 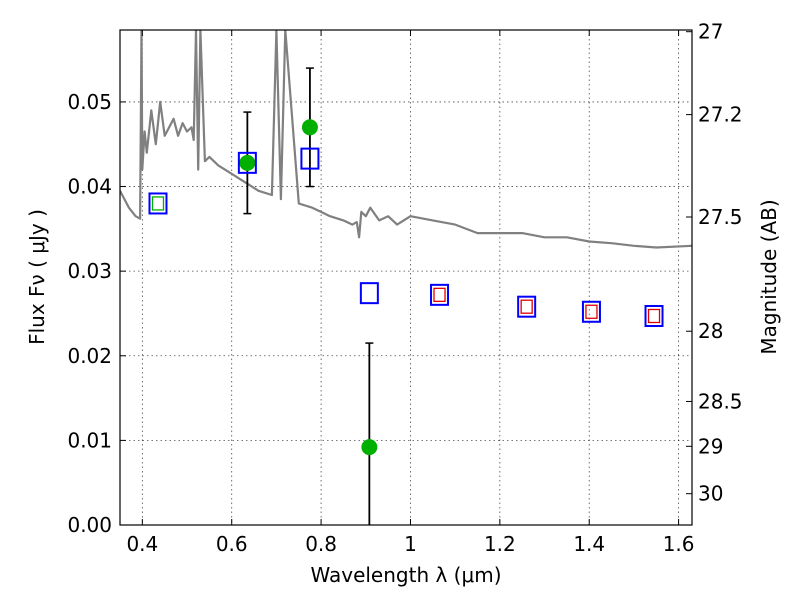 I want to click on y-axis-title: Flux Fν ( μJy ), so click(x=37, y=277).